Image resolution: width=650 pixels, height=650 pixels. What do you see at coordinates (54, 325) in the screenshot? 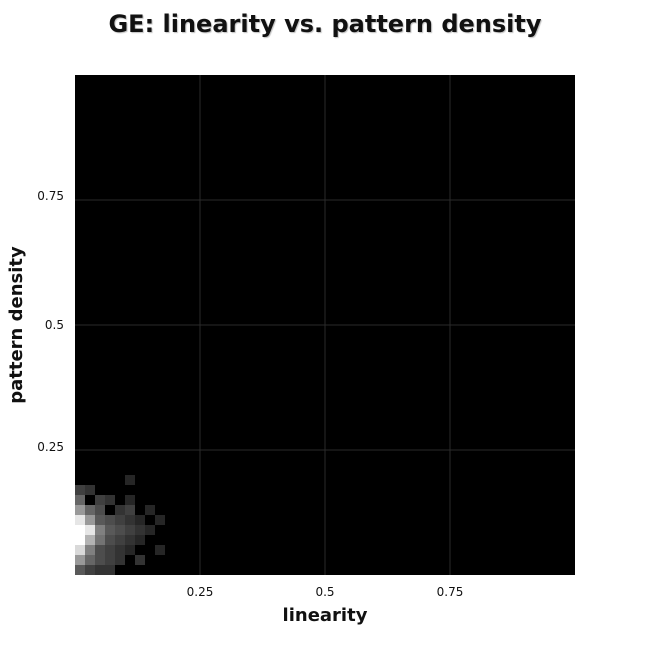
I see `y-tick-label: 0.5` at bounding box center [54, 325].